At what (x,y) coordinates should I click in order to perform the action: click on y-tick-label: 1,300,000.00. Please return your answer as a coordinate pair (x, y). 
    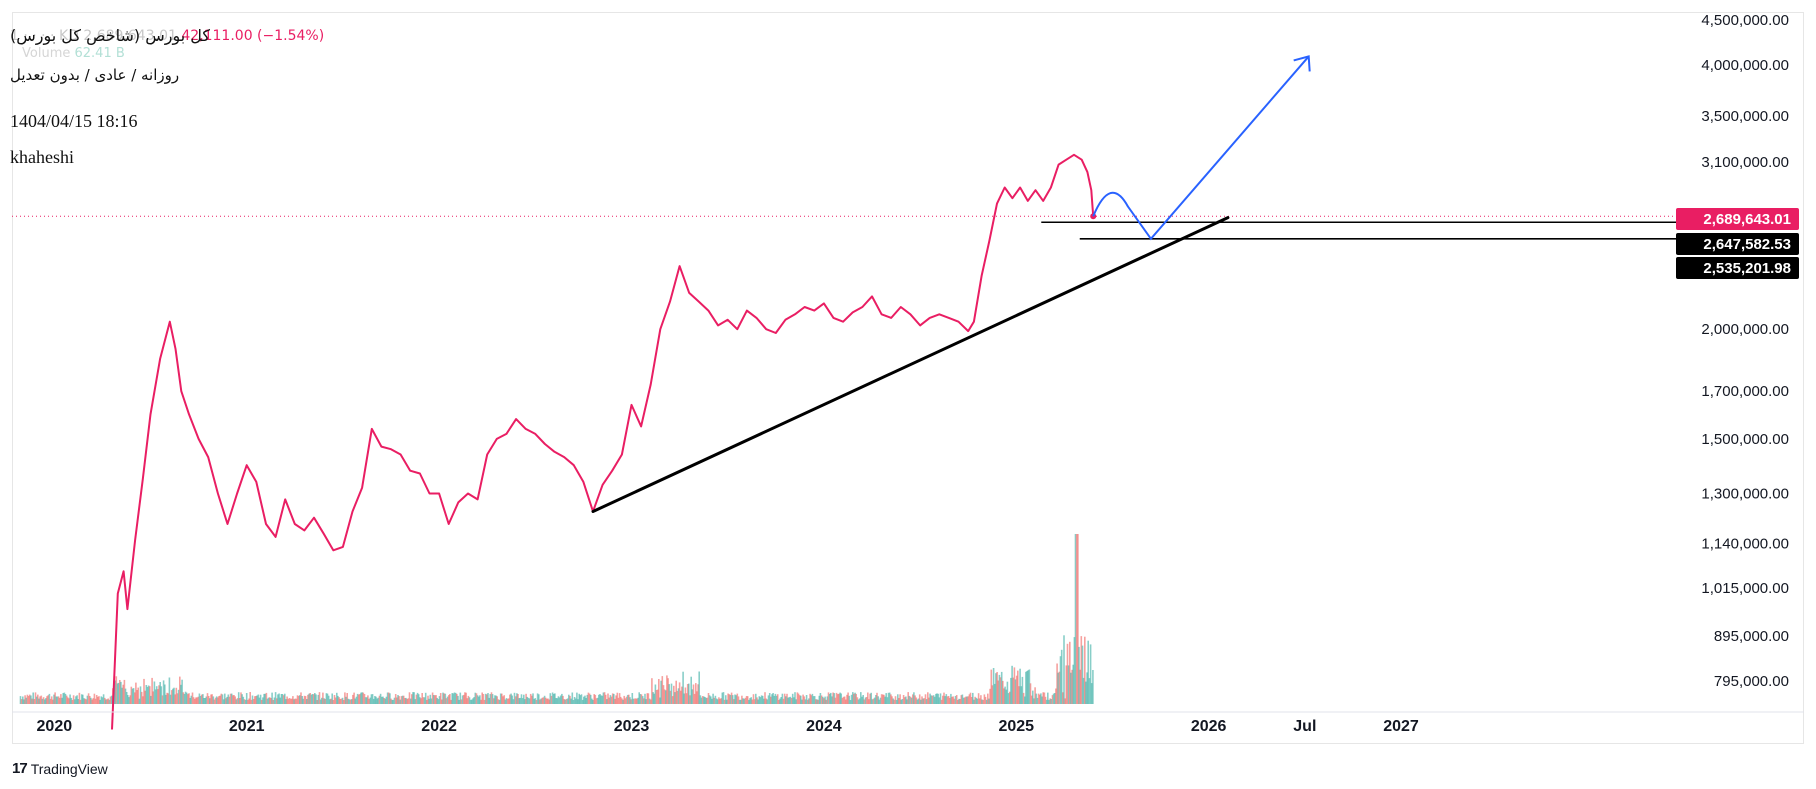
    Looking at the image, I should click on (1745, 493).